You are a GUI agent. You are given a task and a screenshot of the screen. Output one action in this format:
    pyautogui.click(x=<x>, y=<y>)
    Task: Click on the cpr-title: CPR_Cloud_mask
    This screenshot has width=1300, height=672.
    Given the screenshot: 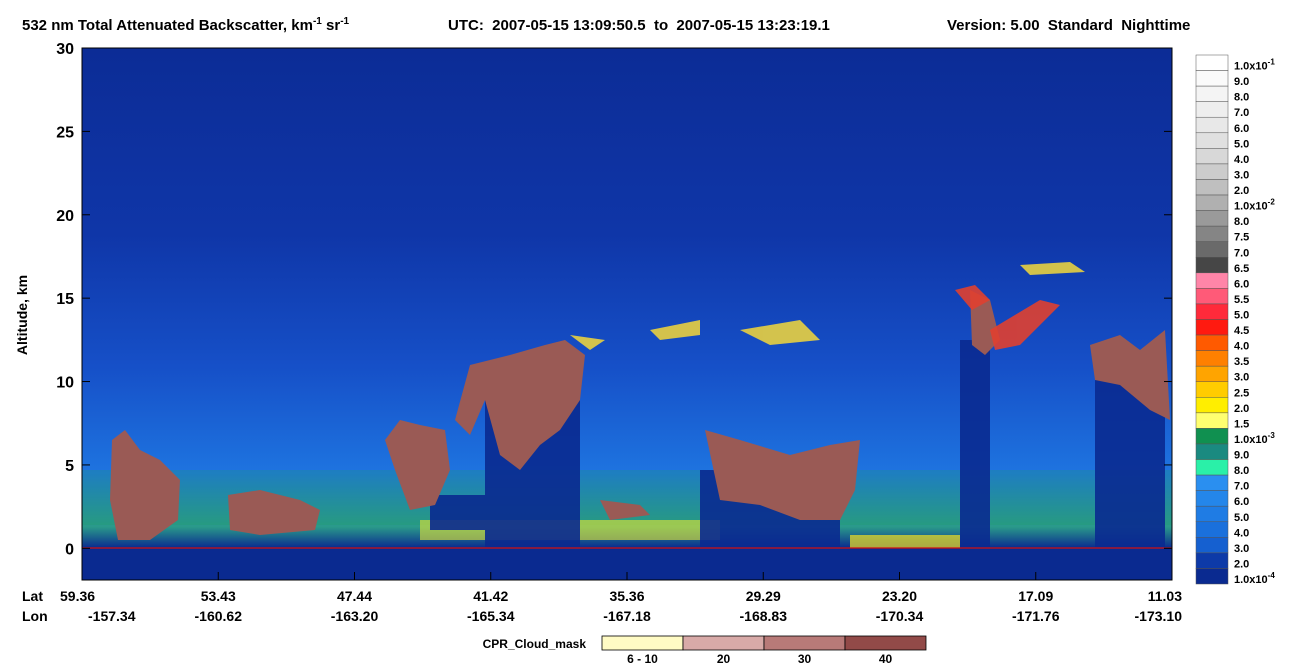 What is the action you would take?
    pyautogui.click(x=535, y=644)
    